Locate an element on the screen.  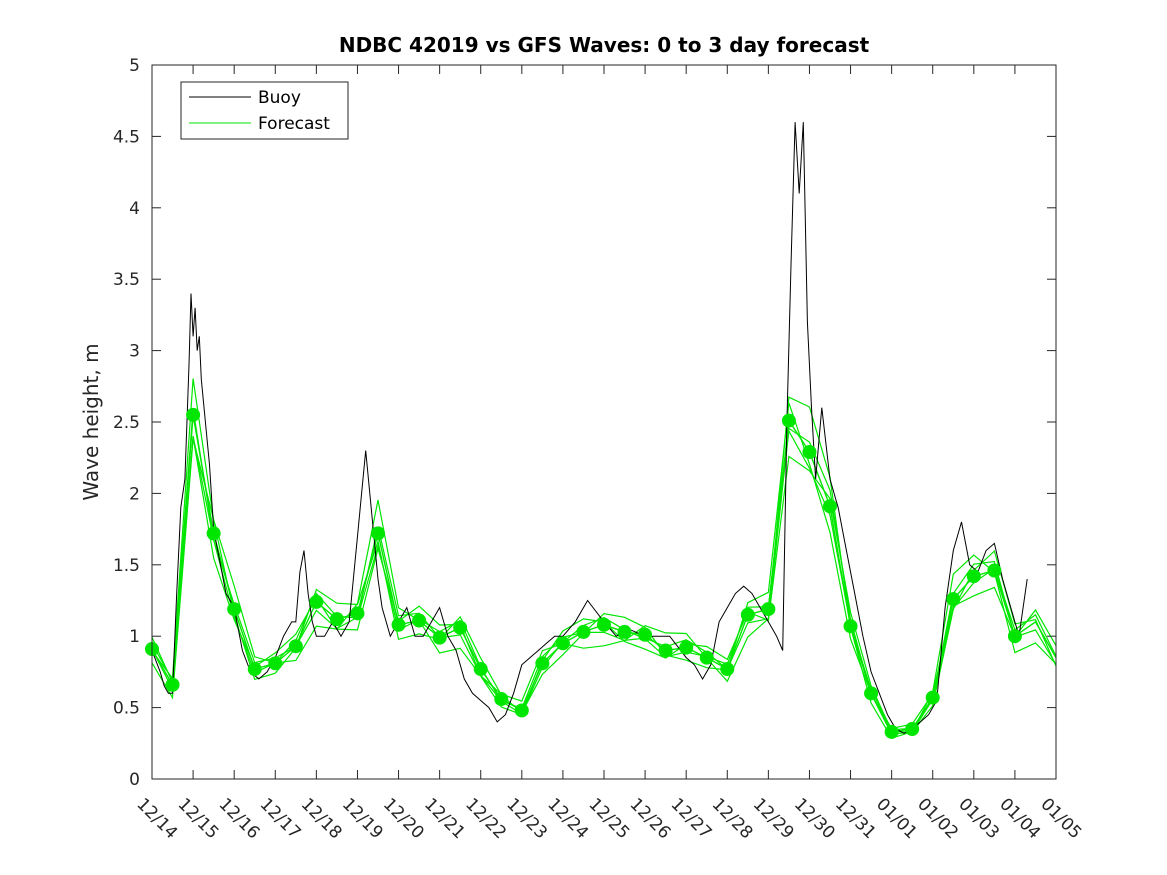
legend-forecast-label: Forecast is located at coordinates (294, 124).